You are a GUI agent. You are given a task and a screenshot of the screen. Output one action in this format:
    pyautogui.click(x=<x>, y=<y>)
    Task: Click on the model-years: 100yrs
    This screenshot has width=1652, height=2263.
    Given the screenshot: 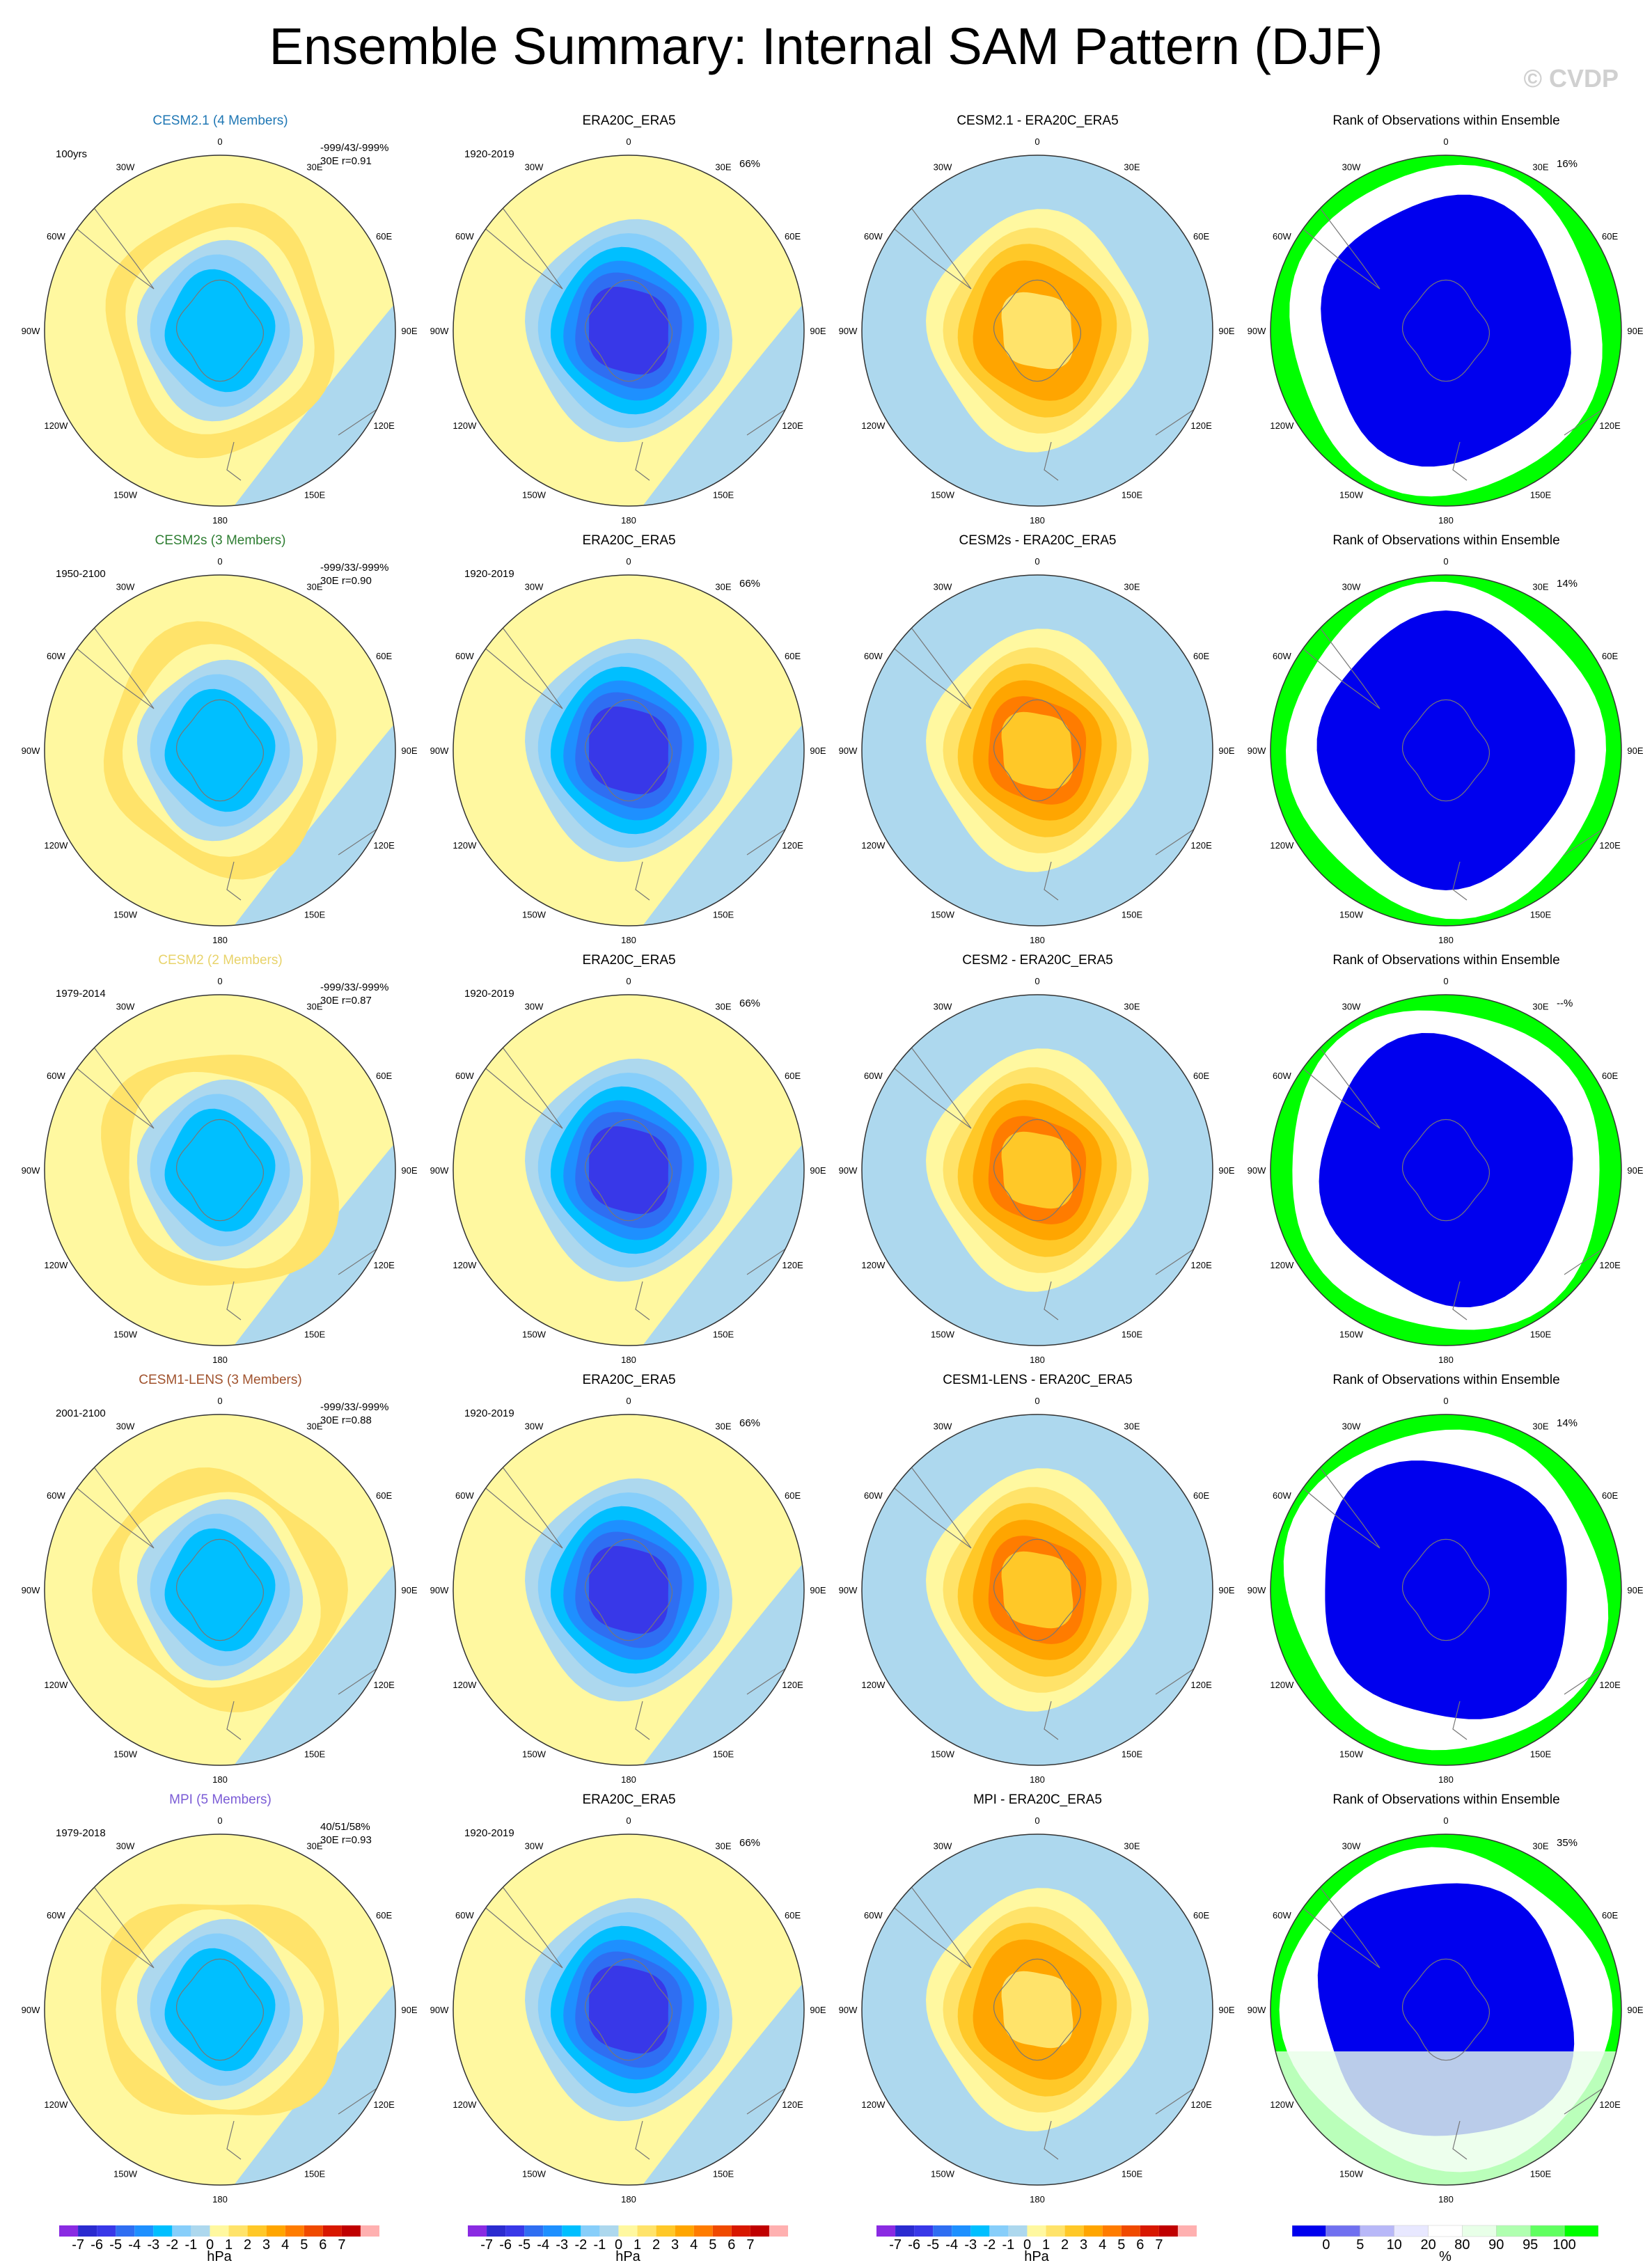 What is the action you would take?
    pyautogui.click(x=72, y=154)
    